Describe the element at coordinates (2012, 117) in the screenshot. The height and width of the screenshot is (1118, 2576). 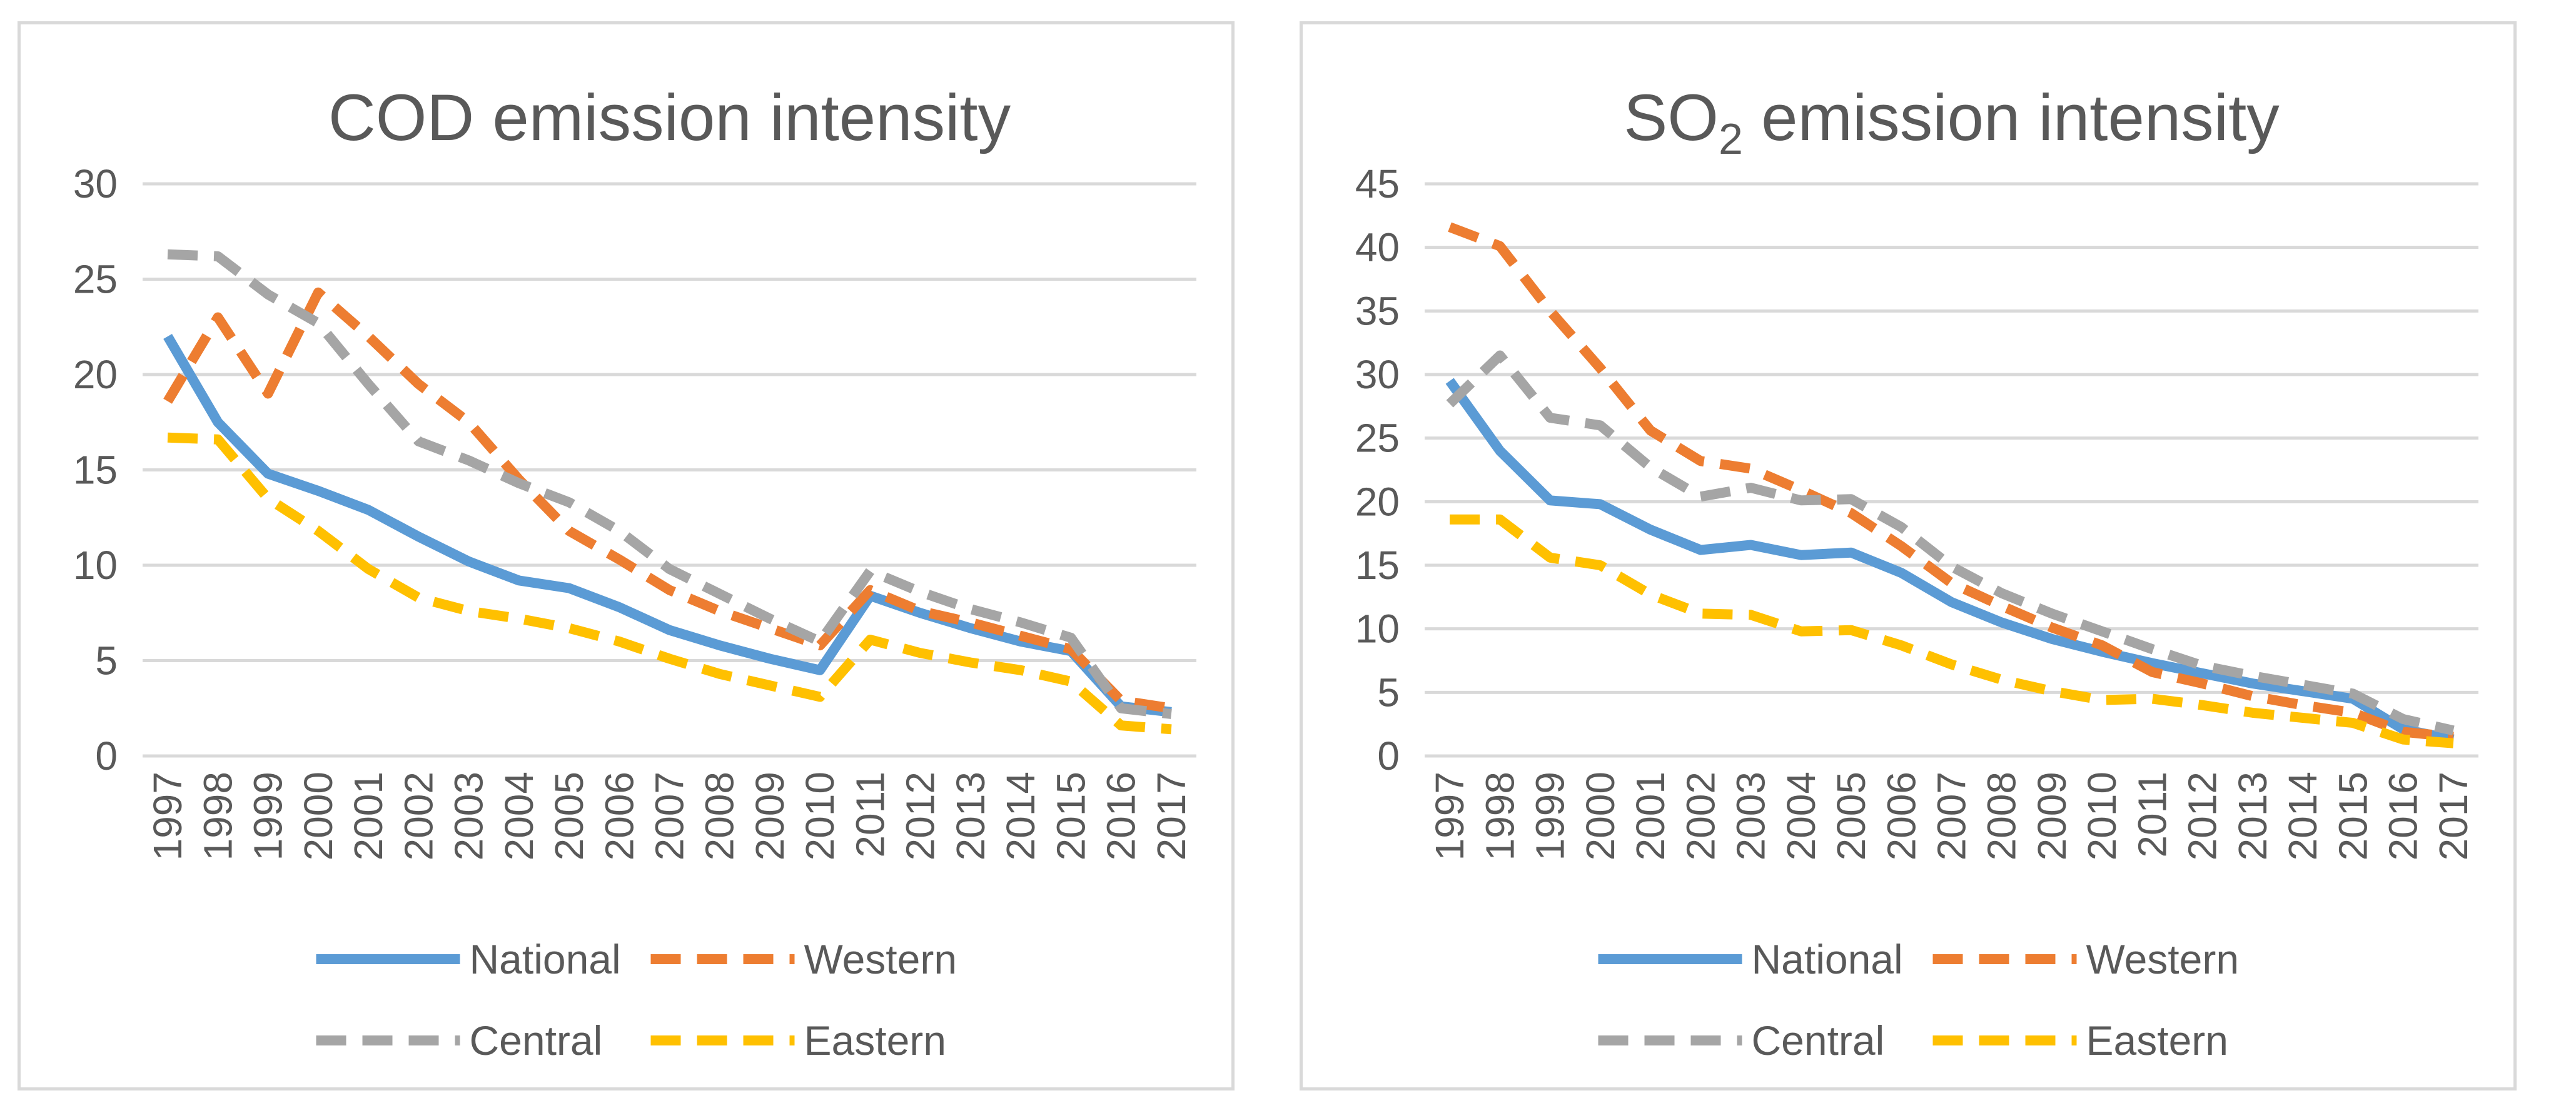
I see `chart-title-rest: emission intensity` at that location.